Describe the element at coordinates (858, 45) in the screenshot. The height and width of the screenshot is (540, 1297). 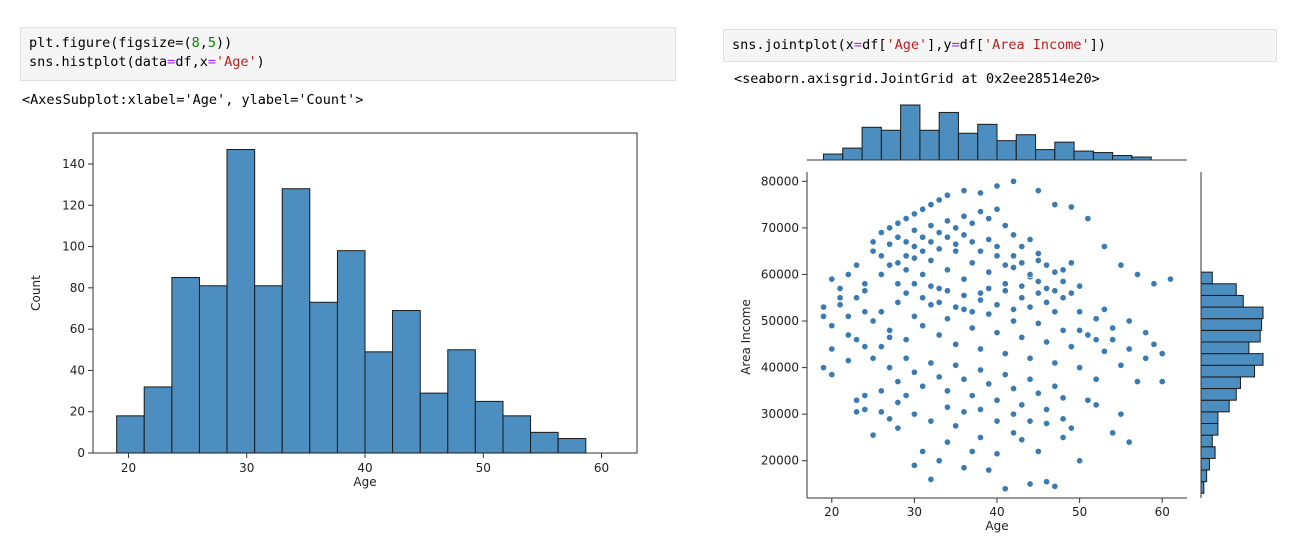
I see `code-token: =` at that location.